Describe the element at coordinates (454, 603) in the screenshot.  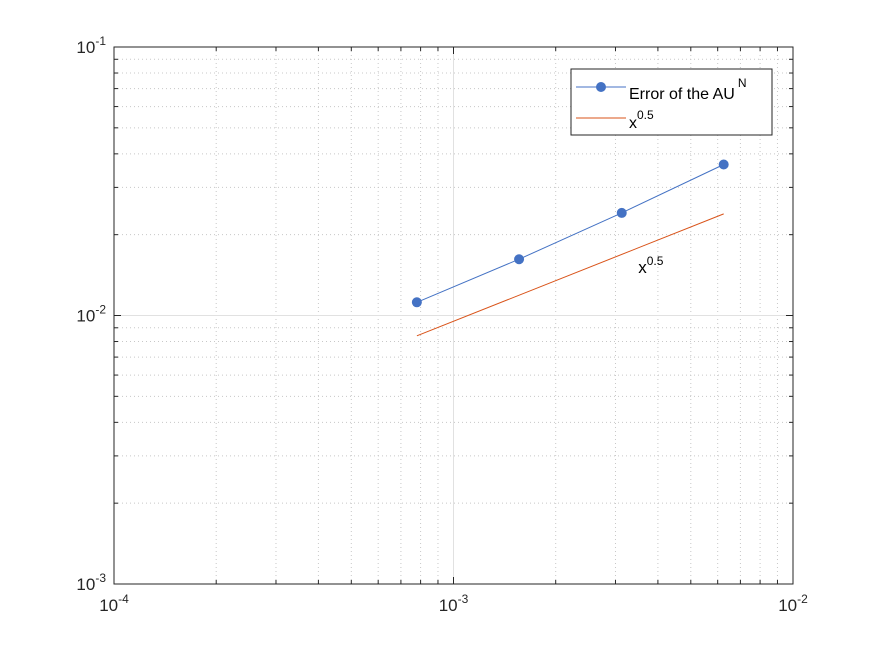
I see `x-tick-label: 10⁻³` at that location.